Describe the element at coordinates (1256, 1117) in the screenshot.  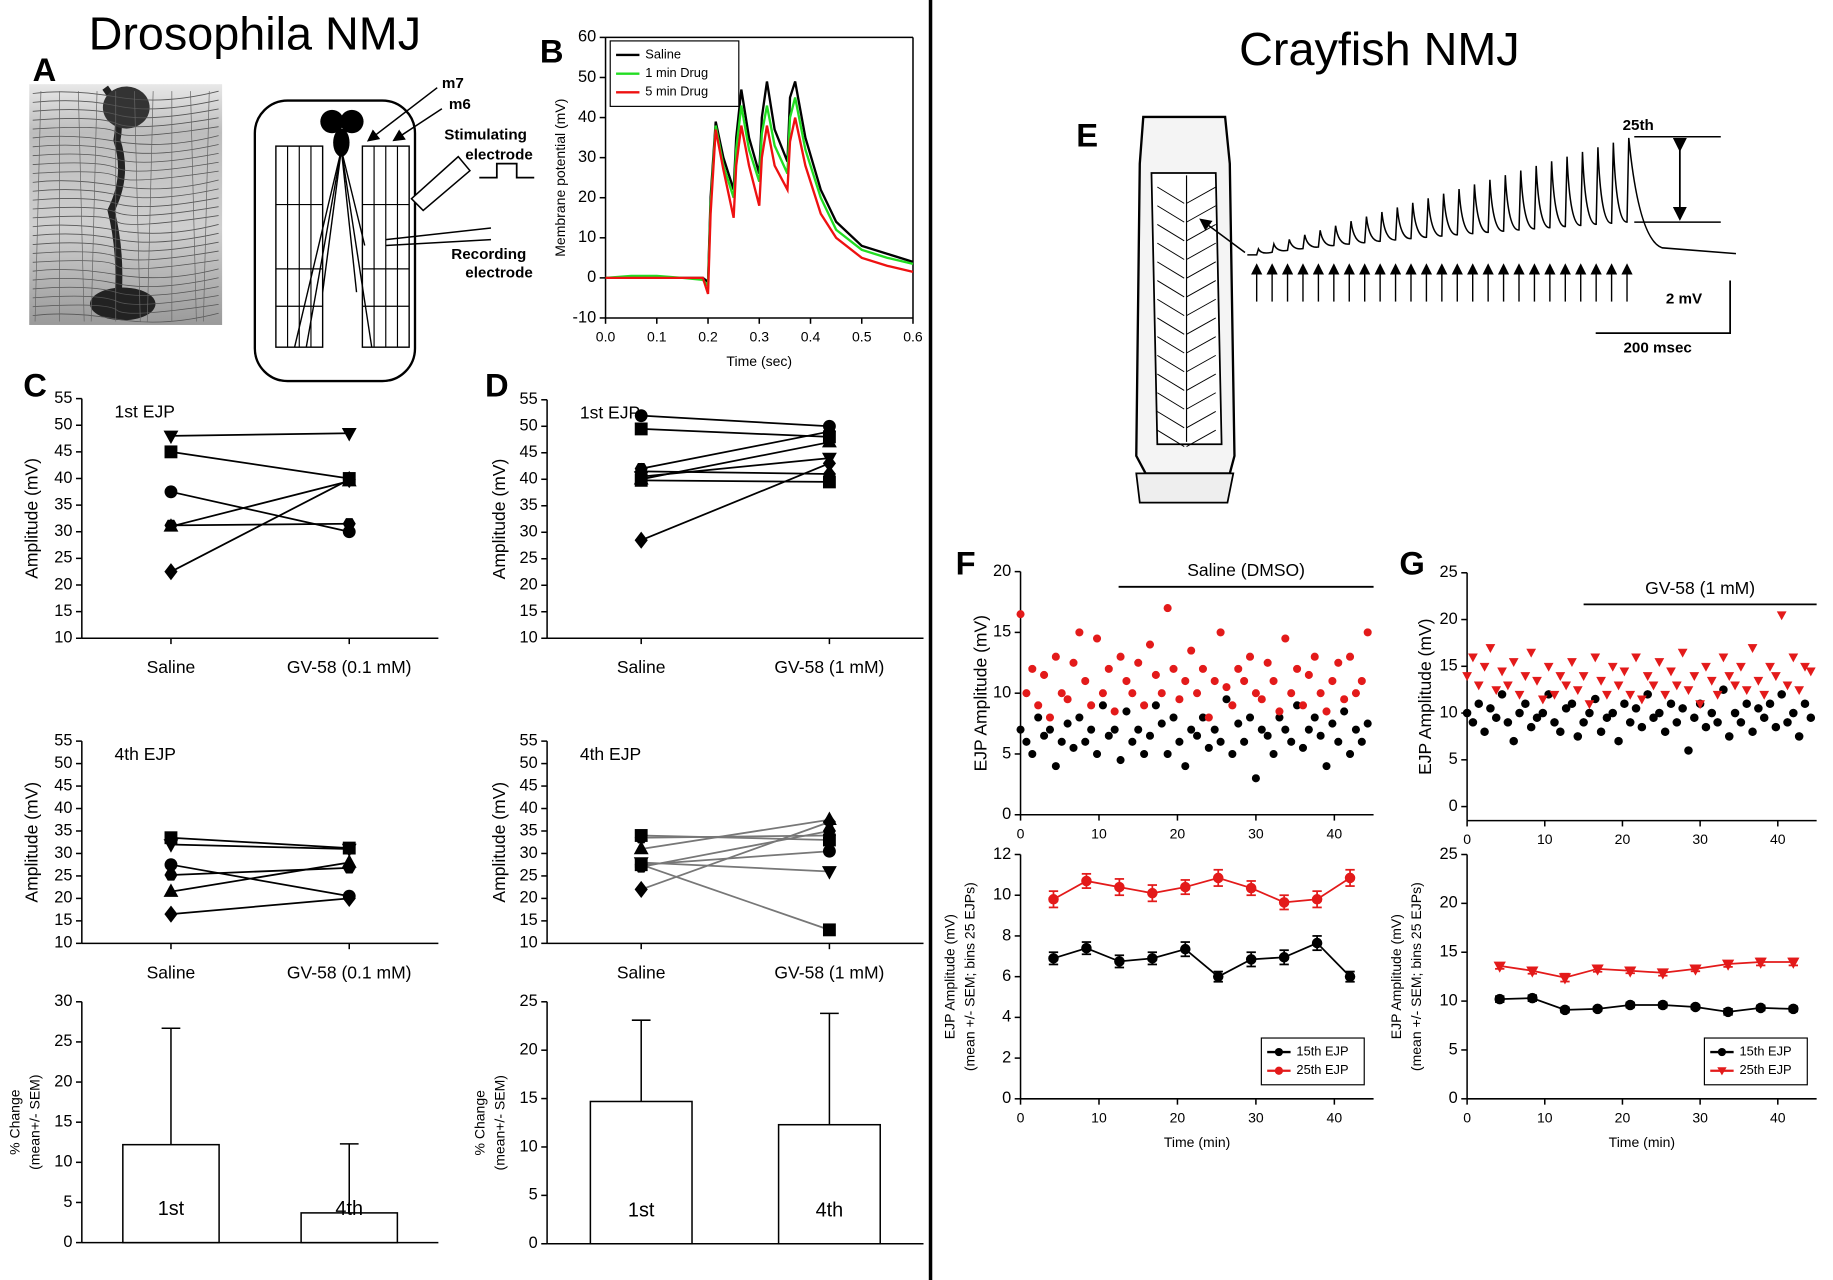
I see `x-tick-label: 30` at that location.